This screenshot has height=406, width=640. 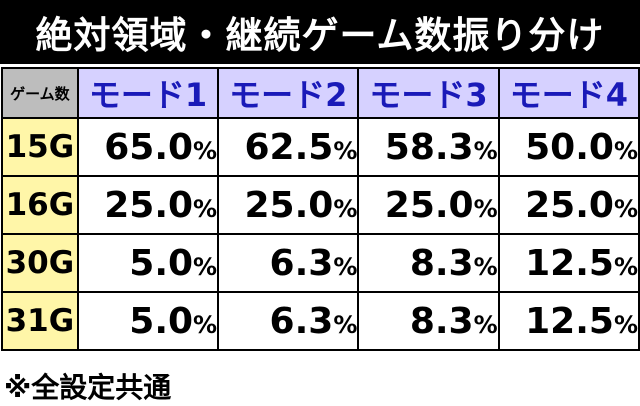 I want to click on table-row: 30G 5.0% 6.3% 8.3% 12.5%, so click(x=320, y=263).